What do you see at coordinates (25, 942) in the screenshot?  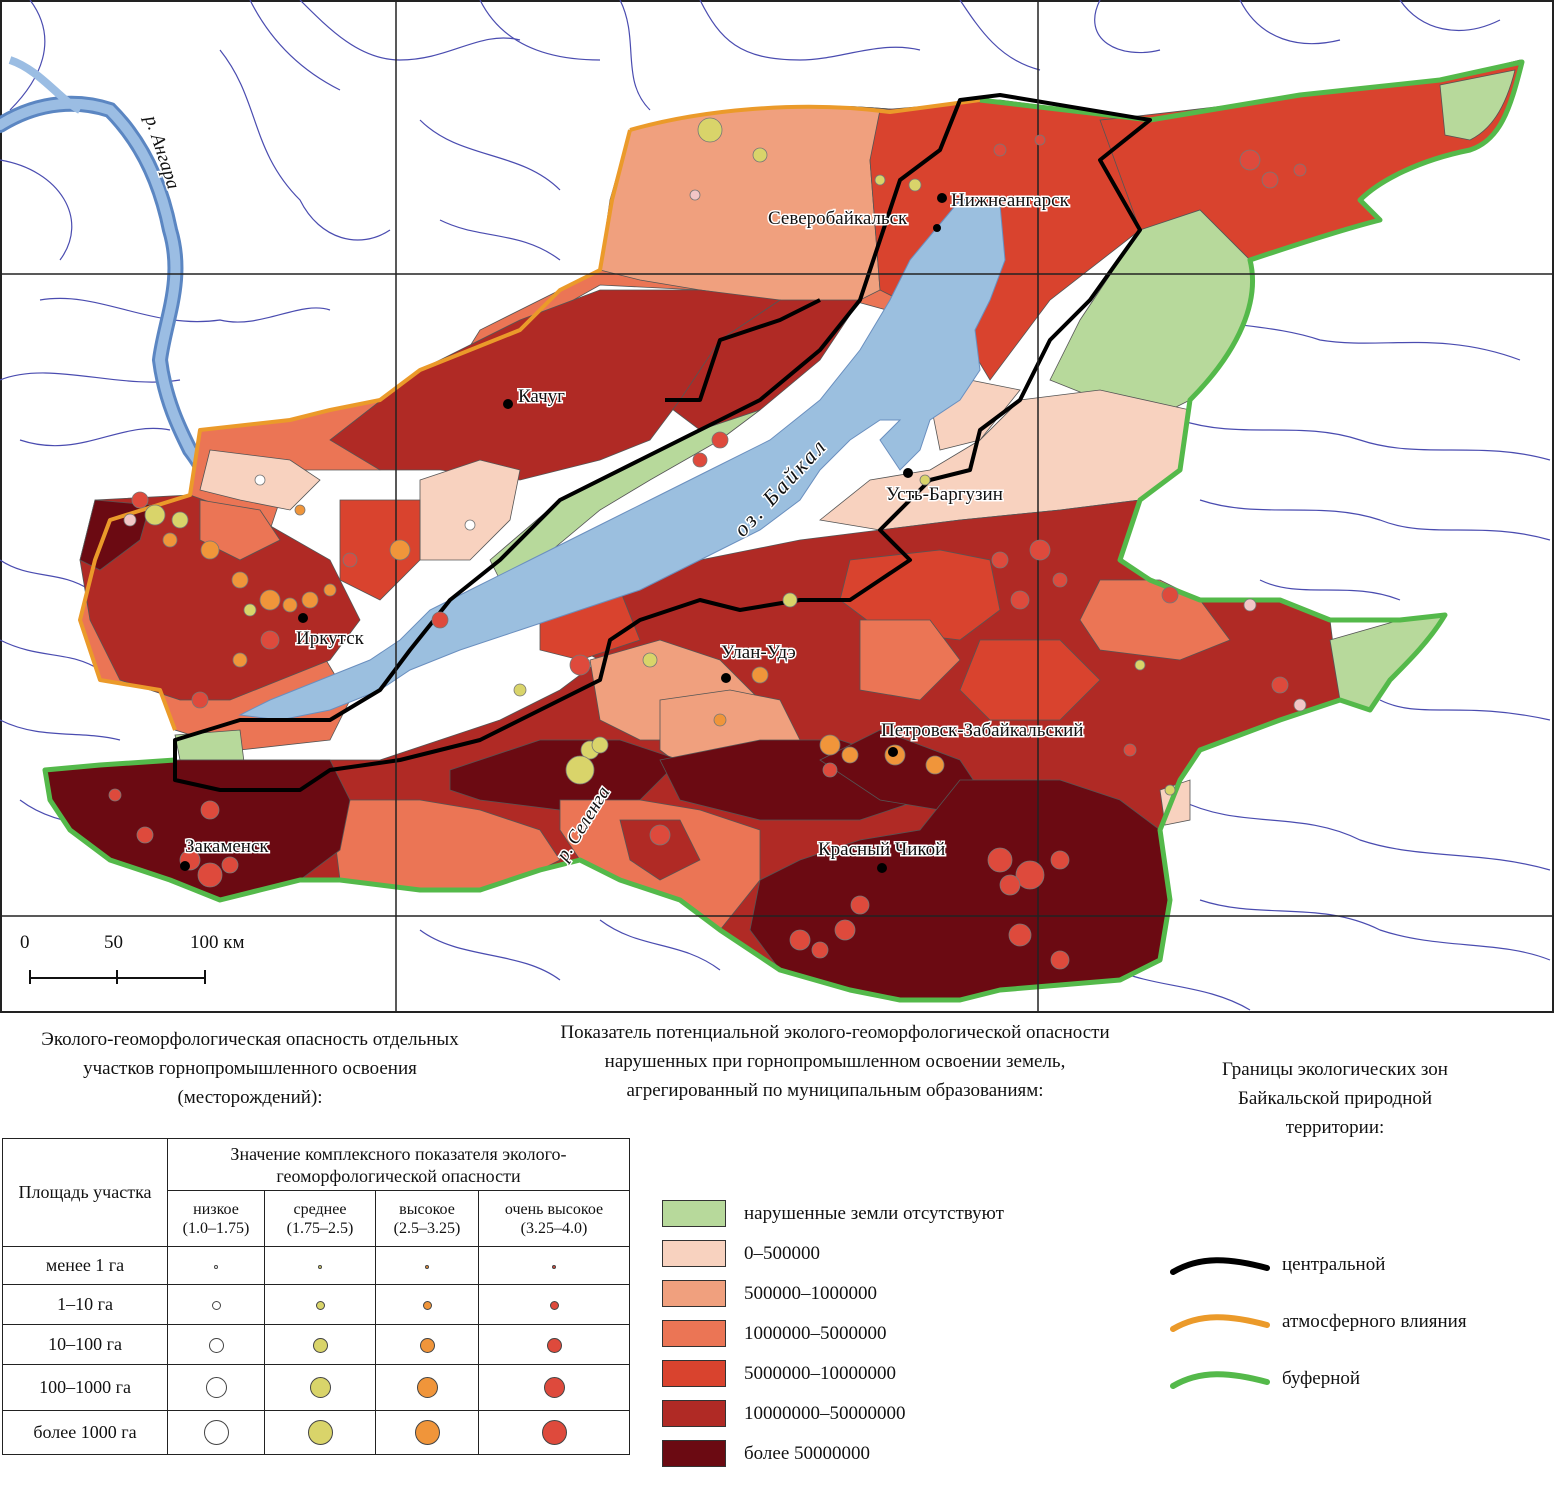 I see `scale-label-0: 0` at bounding box center [25, 942].